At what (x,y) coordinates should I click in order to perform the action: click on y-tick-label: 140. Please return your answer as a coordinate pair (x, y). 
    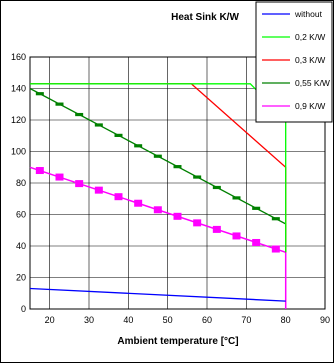
    Looking at the image, I should click on (18, 89).